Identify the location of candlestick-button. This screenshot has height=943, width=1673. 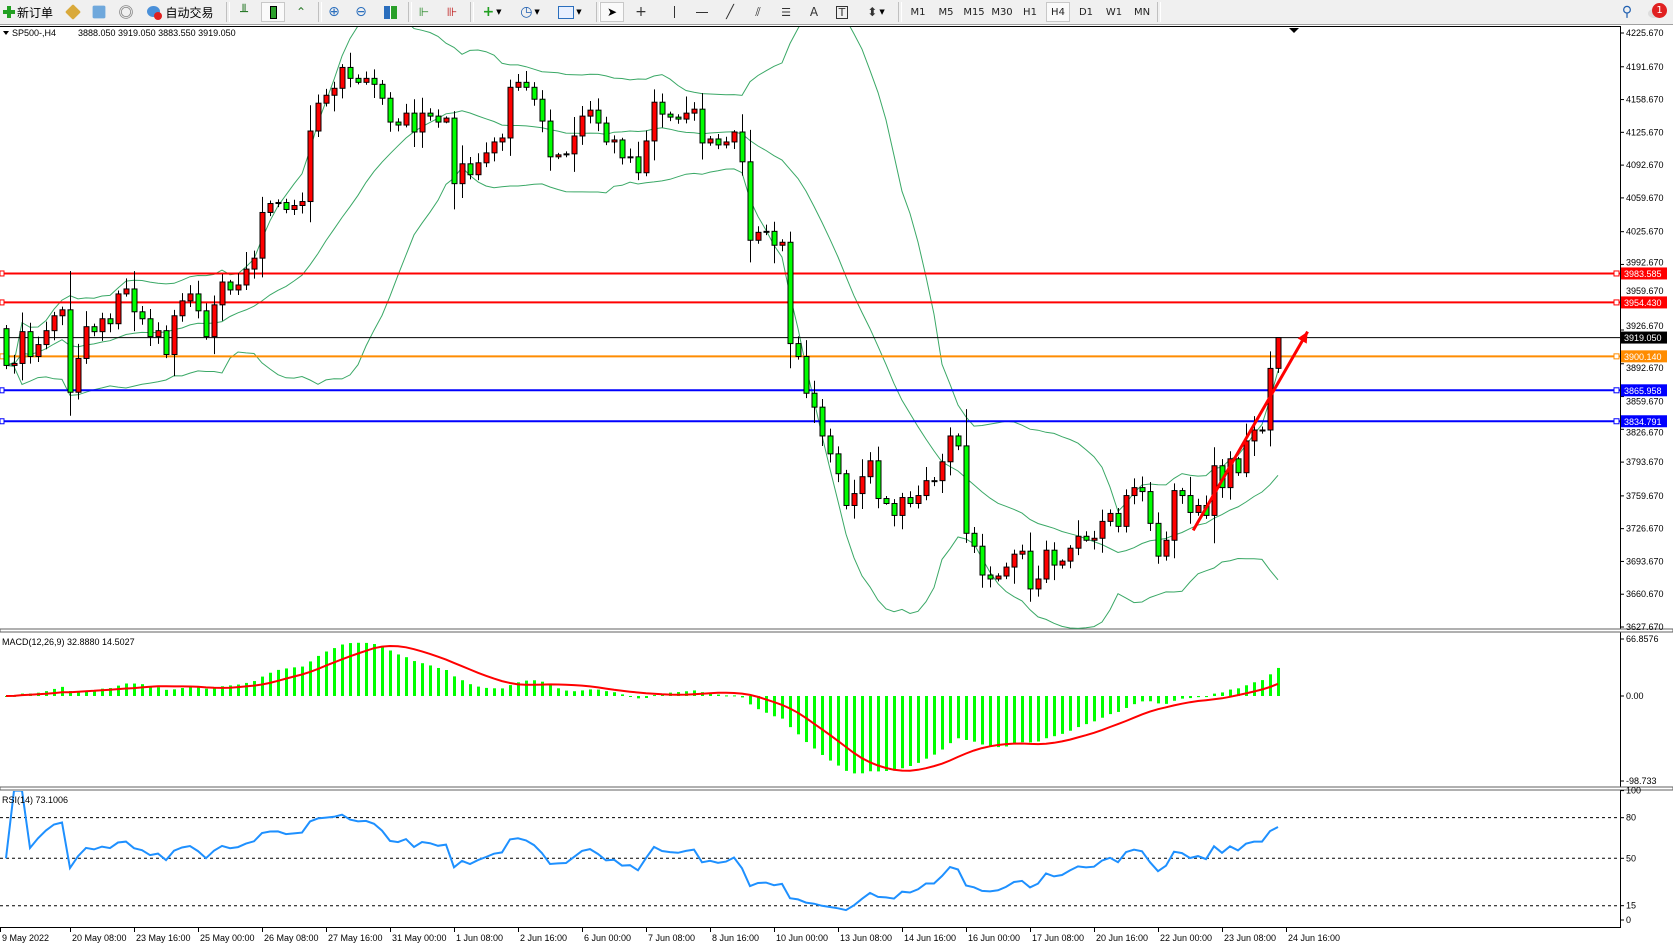
(273, 12).